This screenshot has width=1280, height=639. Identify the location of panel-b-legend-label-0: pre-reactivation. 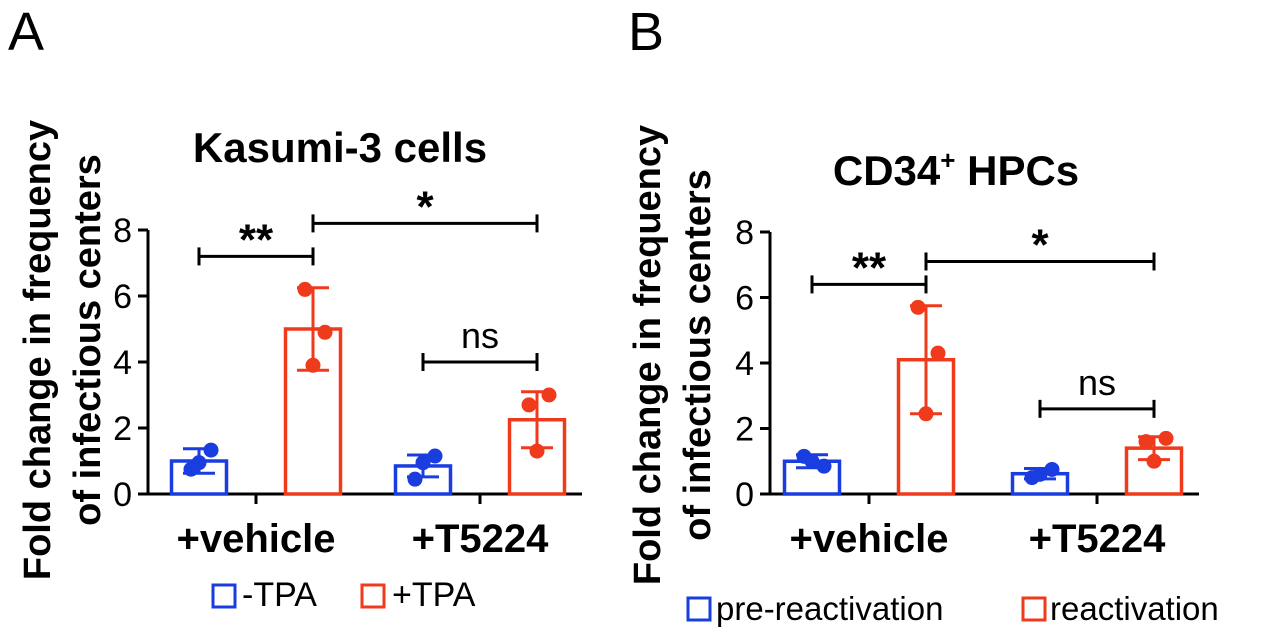
(829, 608).